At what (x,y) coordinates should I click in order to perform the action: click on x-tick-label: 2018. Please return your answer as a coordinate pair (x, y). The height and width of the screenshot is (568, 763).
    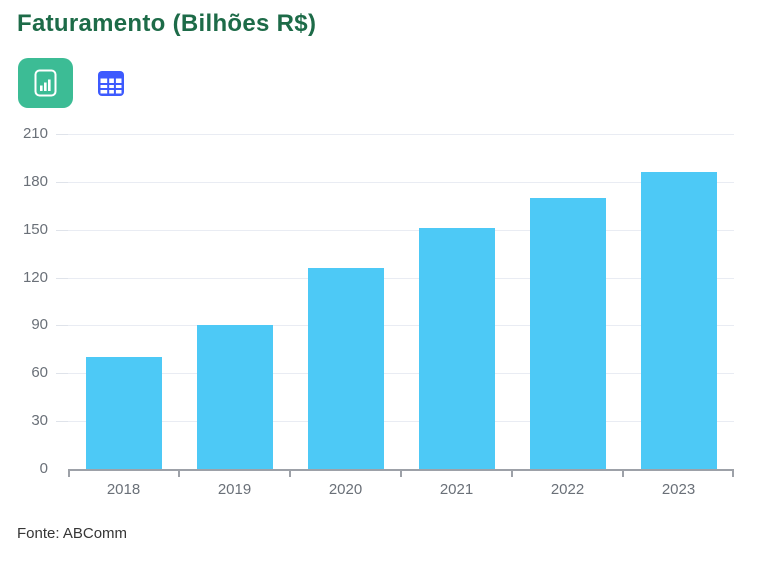
    Looking at the image, I should click on (123, 489).